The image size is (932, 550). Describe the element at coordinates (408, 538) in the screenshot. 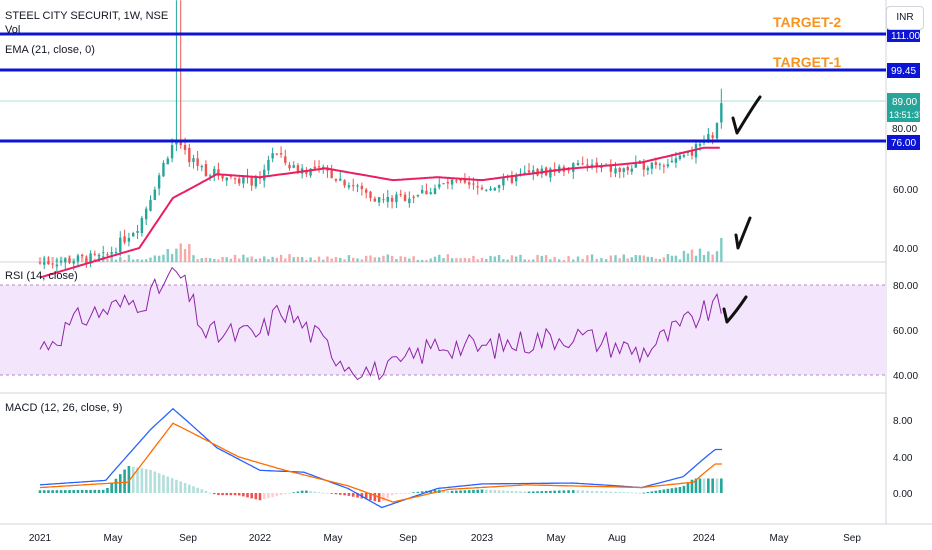

I see `time-tick-label: Sep` at that location.